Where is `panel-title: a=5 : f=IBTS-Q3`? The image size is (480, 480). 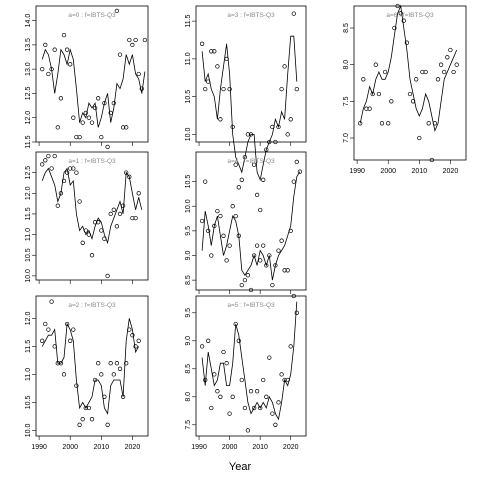 panel-title: a=5 : f=IBTS-Q3 is located at coordinates (251, 305).